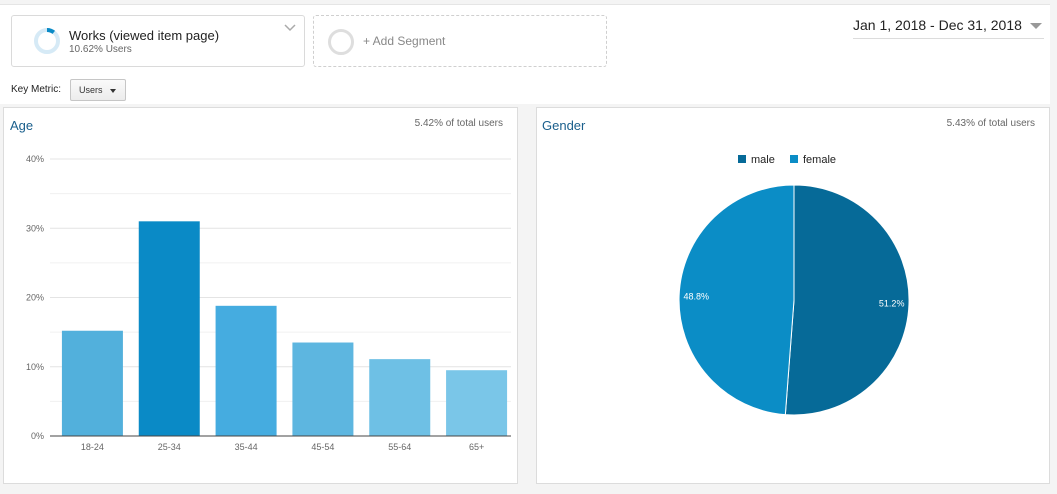 This screenshot has height=494, width=1057. Describe the element at coordinates (37, 436) in the screenshot. I see `y-tick-label: 0%` at that location.